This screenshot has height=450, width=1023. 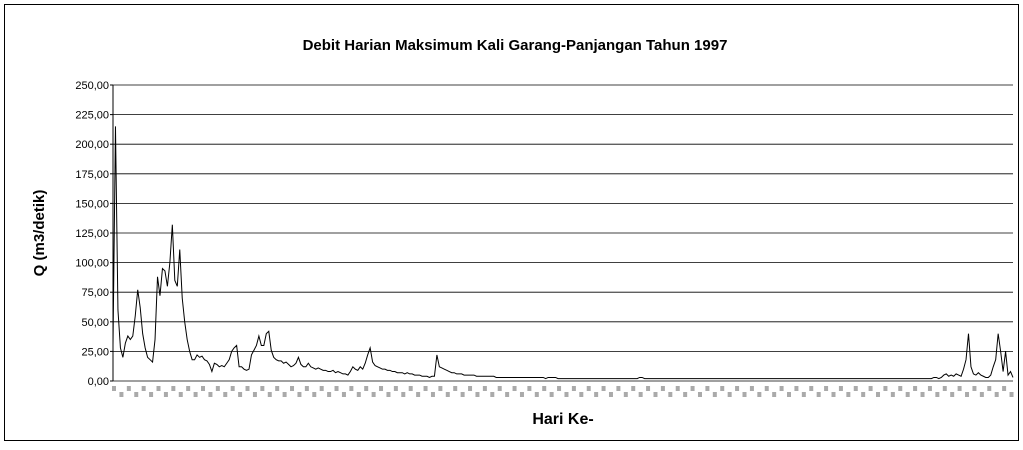 What do you see at coordinates (92, 234) in the screenshot?
I see `y-tick-label: 125,00` at bounding box center [92, 234].